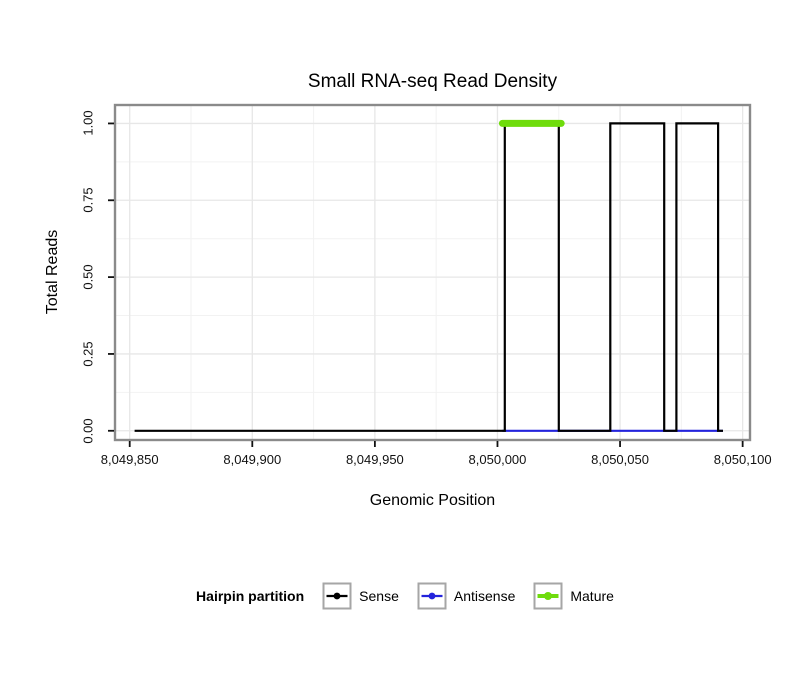 The height and width of the screenshot is (690, 810). What do you see at coordinates (337, 596) in the screenshot?
I see `legend-key-sense-icon` at bounding box center [337, 596].